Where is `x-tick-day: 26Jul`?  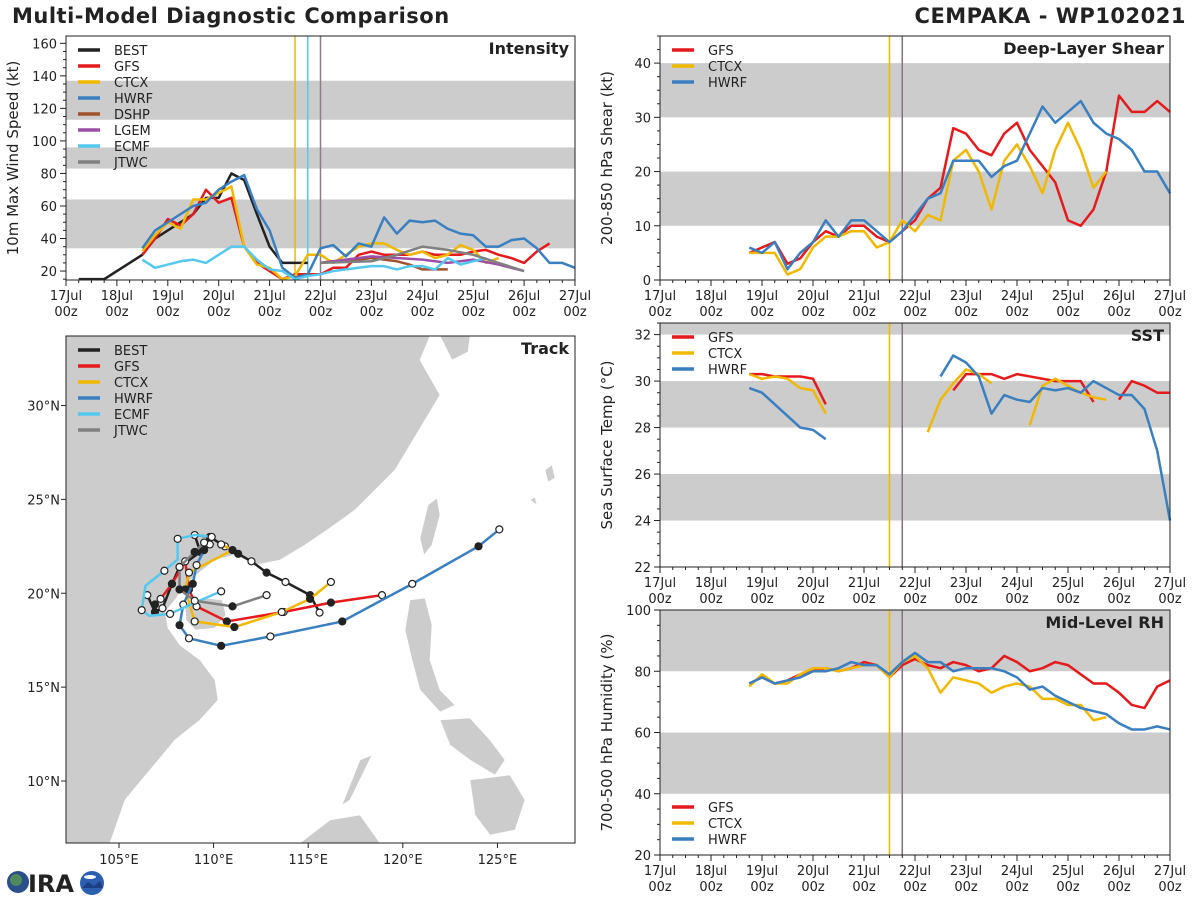 x-tick-day: 26Jul is located at coordinates (1119, 871).